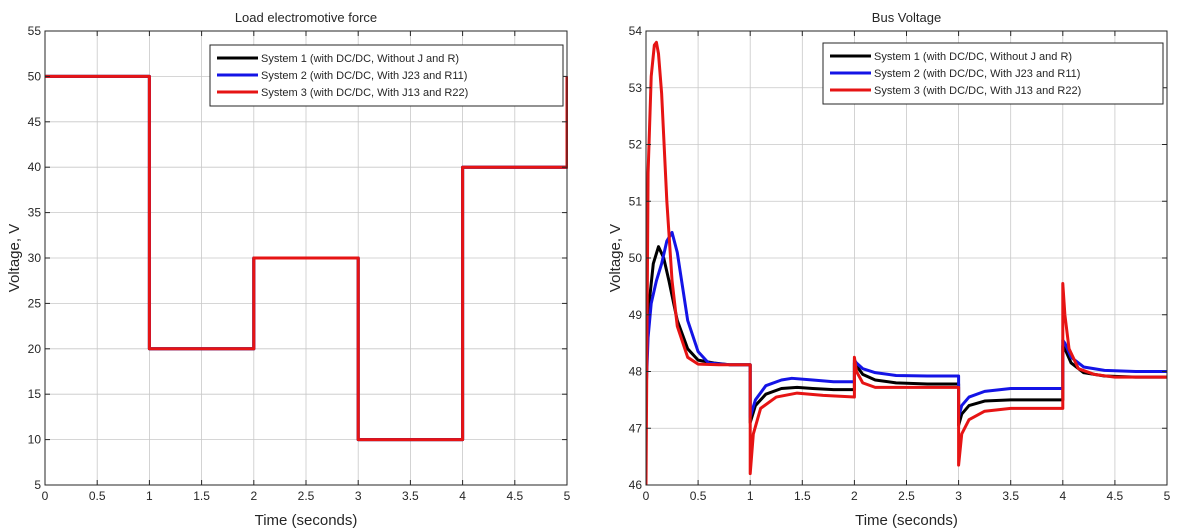 Image resolution: width=1178 pixels, height=531 pixels. What do you see at coordinates (35, 440) in the screenshot?
I see `y-tick-label: 10` at bounding box center [35, 440].